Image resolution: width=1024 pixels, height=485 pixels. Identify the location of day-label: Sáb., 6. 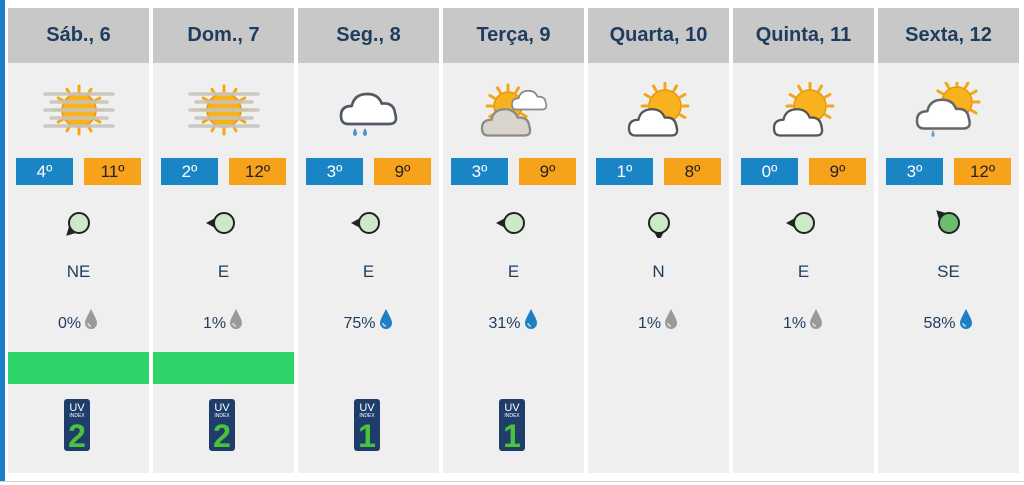
(78, 35).